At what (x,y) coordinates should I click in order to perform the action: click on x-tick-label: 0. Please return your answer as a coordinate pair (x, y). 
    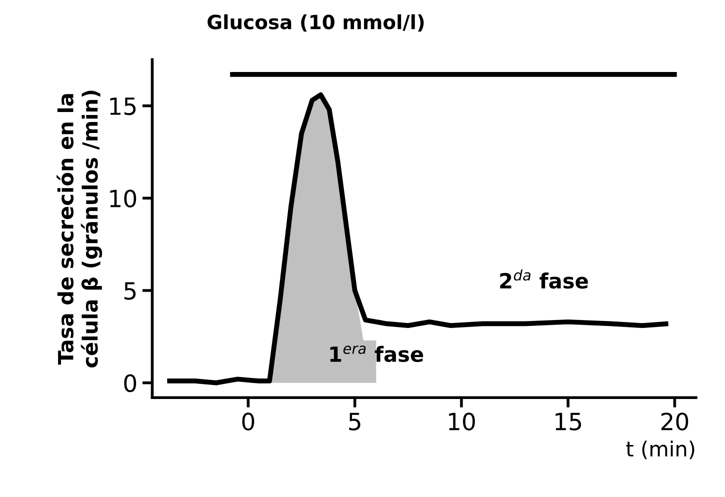
    Looking at the image, I should click on (248, 421).